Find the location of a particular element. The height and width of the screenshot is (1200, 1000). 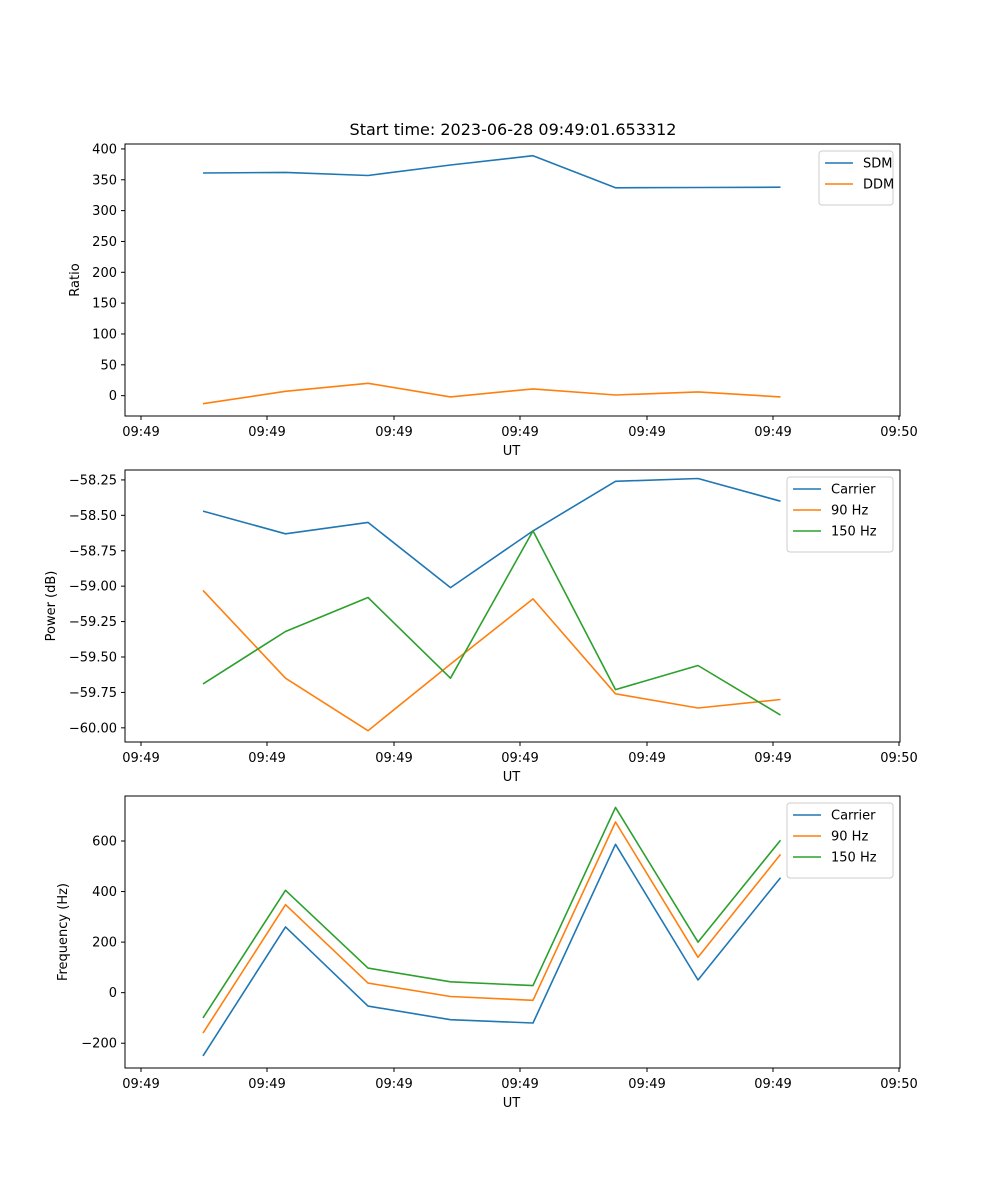

series-line-sdm is located at coordinates (491, 171).